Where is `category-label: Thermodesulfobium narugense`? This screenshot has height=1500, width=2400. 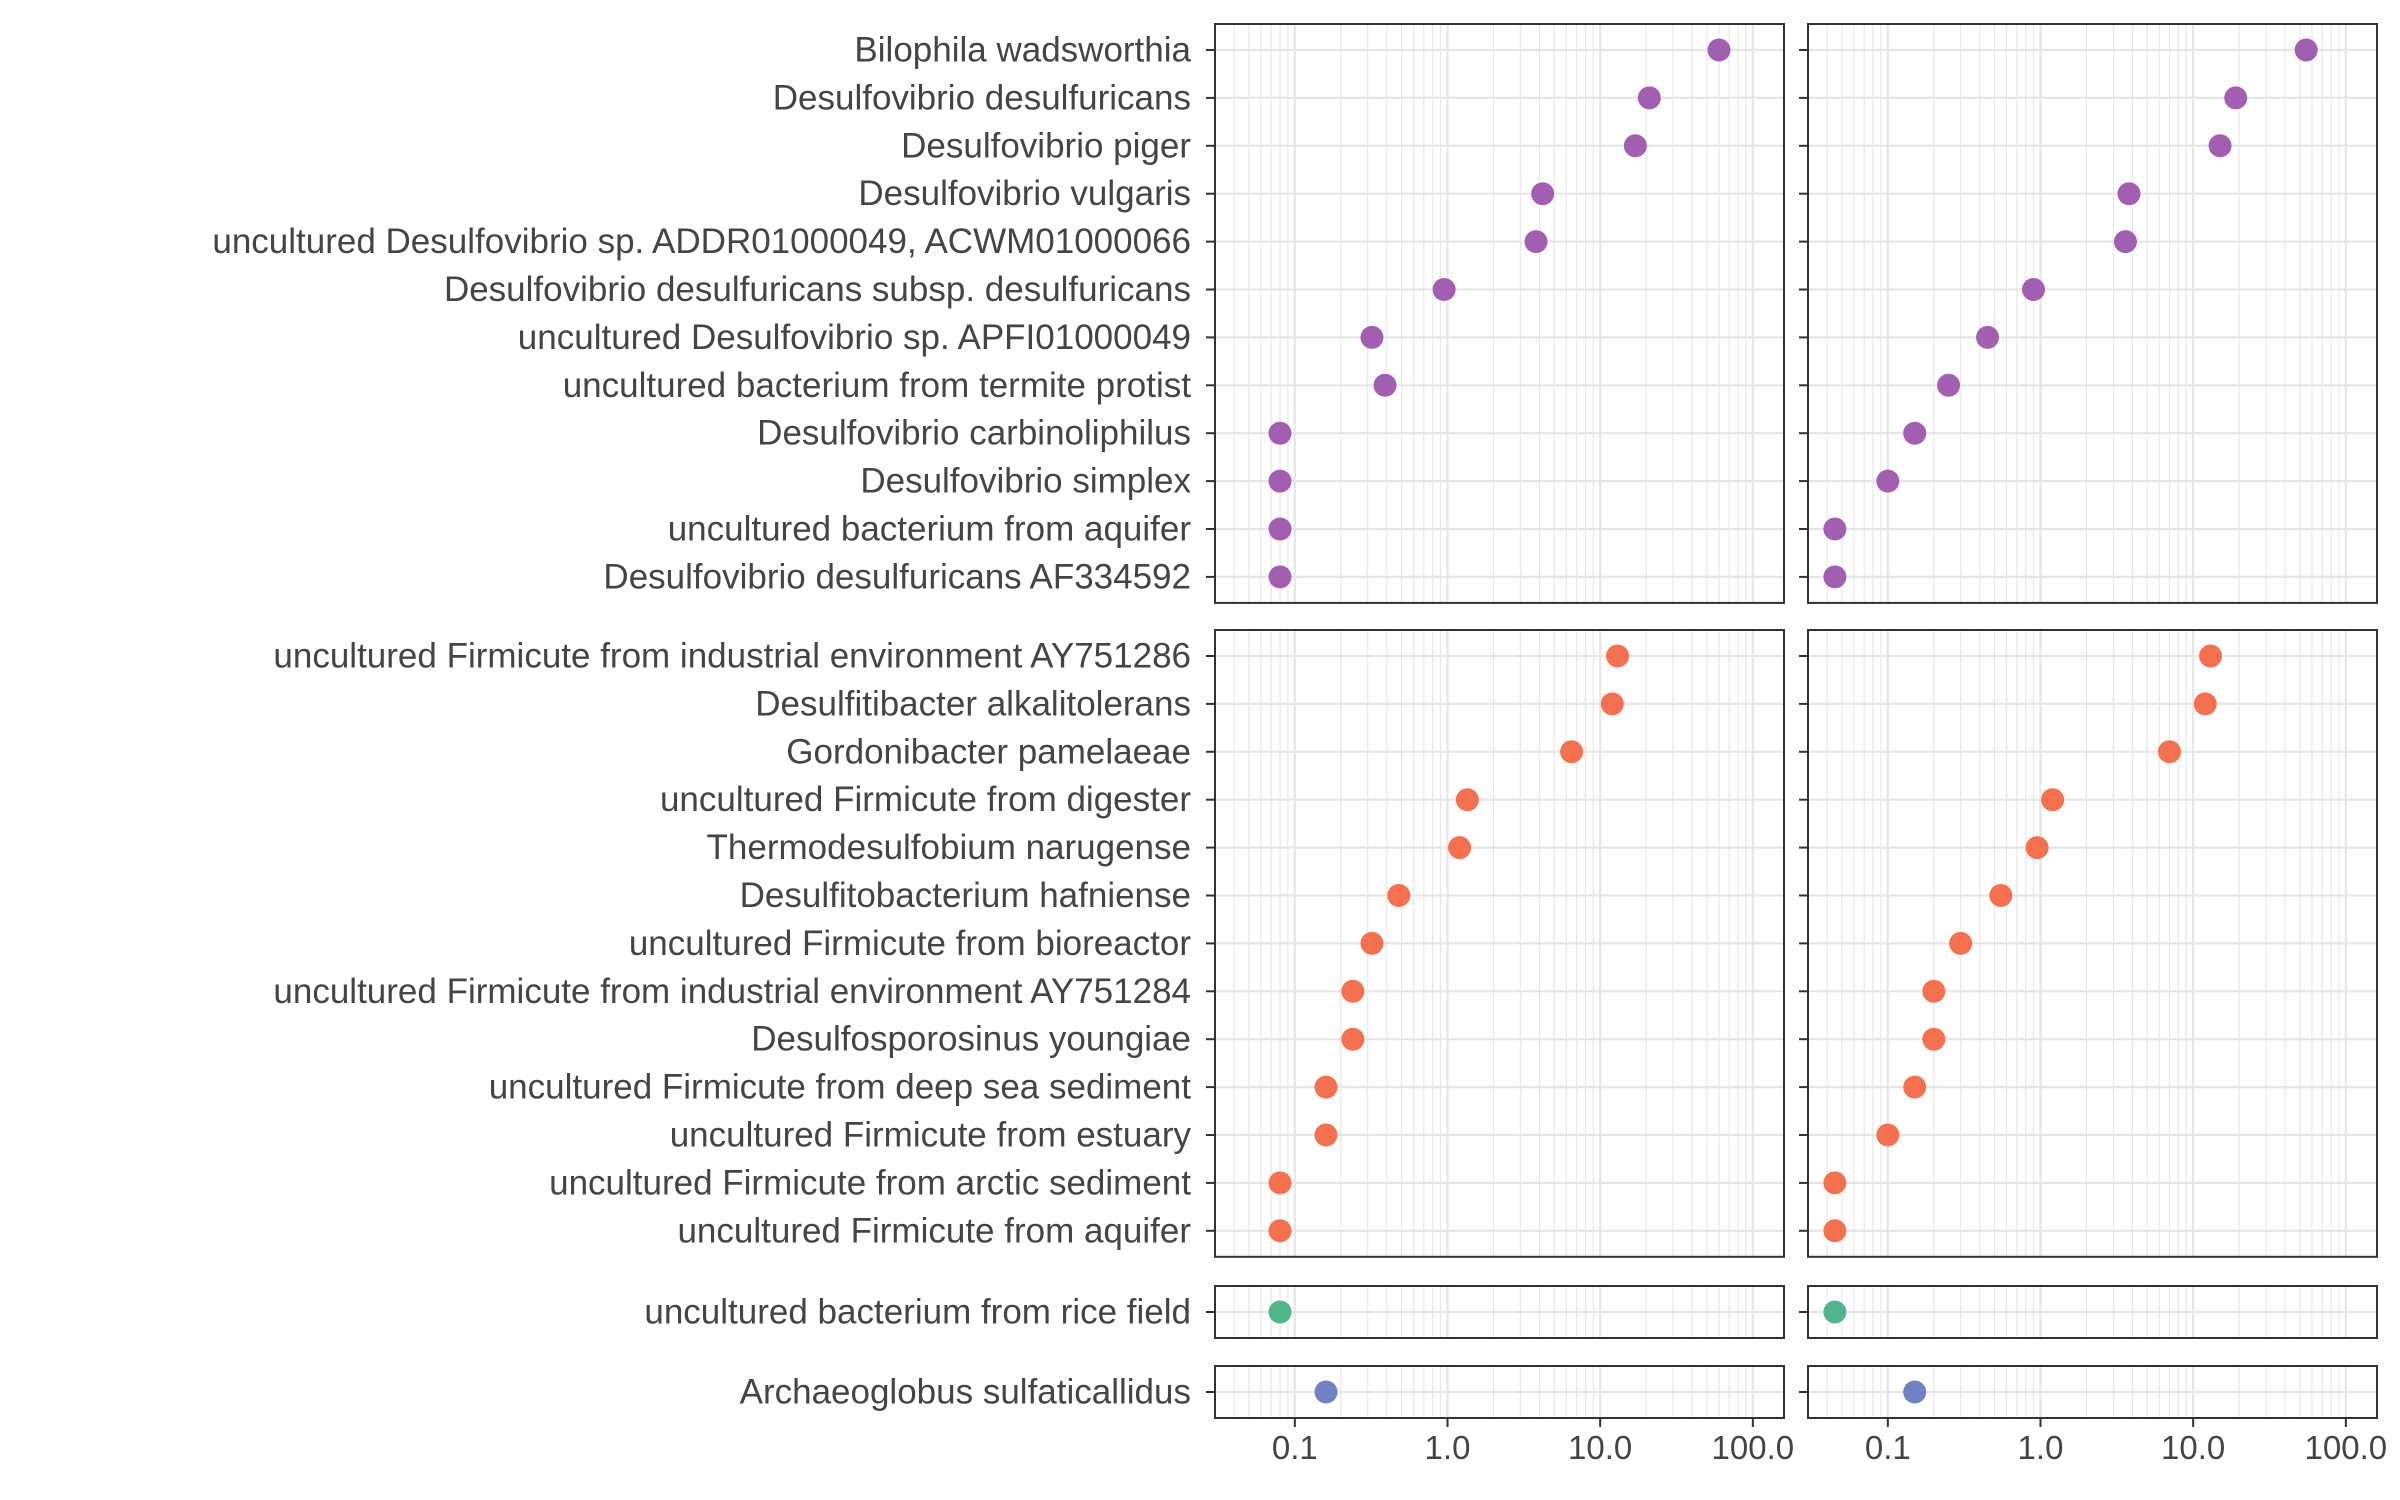 category-label: Thermodesulfobium narugense is located at coordinates (949, 847).